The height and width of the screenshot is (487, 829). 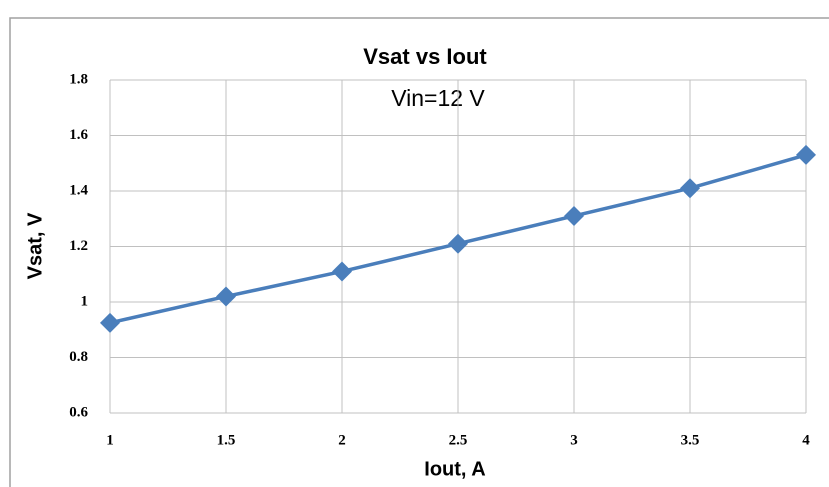 What do you see at coordinates (438, 98) in the screenshot?
I see `chart-subtitle: Vin=12 V` at bounding box center [438, 98].